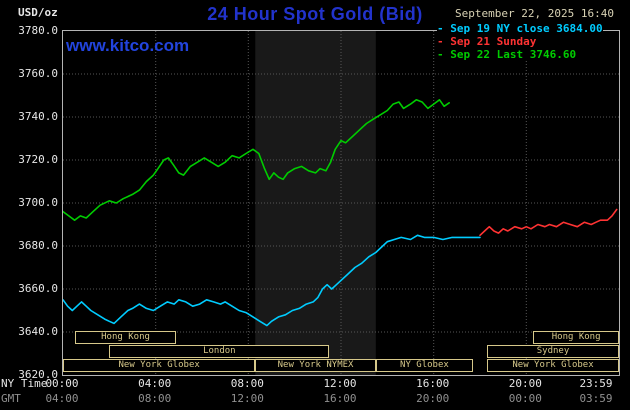 This screenshot has width=630, height=410. What do you see at coordinates (520, 28) in the screenshot?
I see `legend-item: - Sep 19 NY close 3684.00` at bounding box center [520, 28].